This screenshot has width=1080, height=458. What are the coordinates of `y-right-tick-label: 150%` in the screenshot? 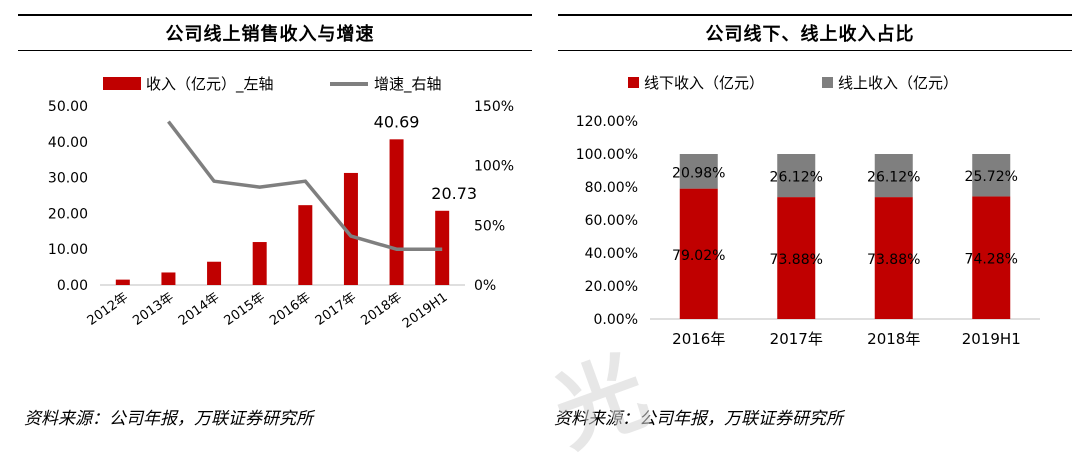 It's located at (494, 107).